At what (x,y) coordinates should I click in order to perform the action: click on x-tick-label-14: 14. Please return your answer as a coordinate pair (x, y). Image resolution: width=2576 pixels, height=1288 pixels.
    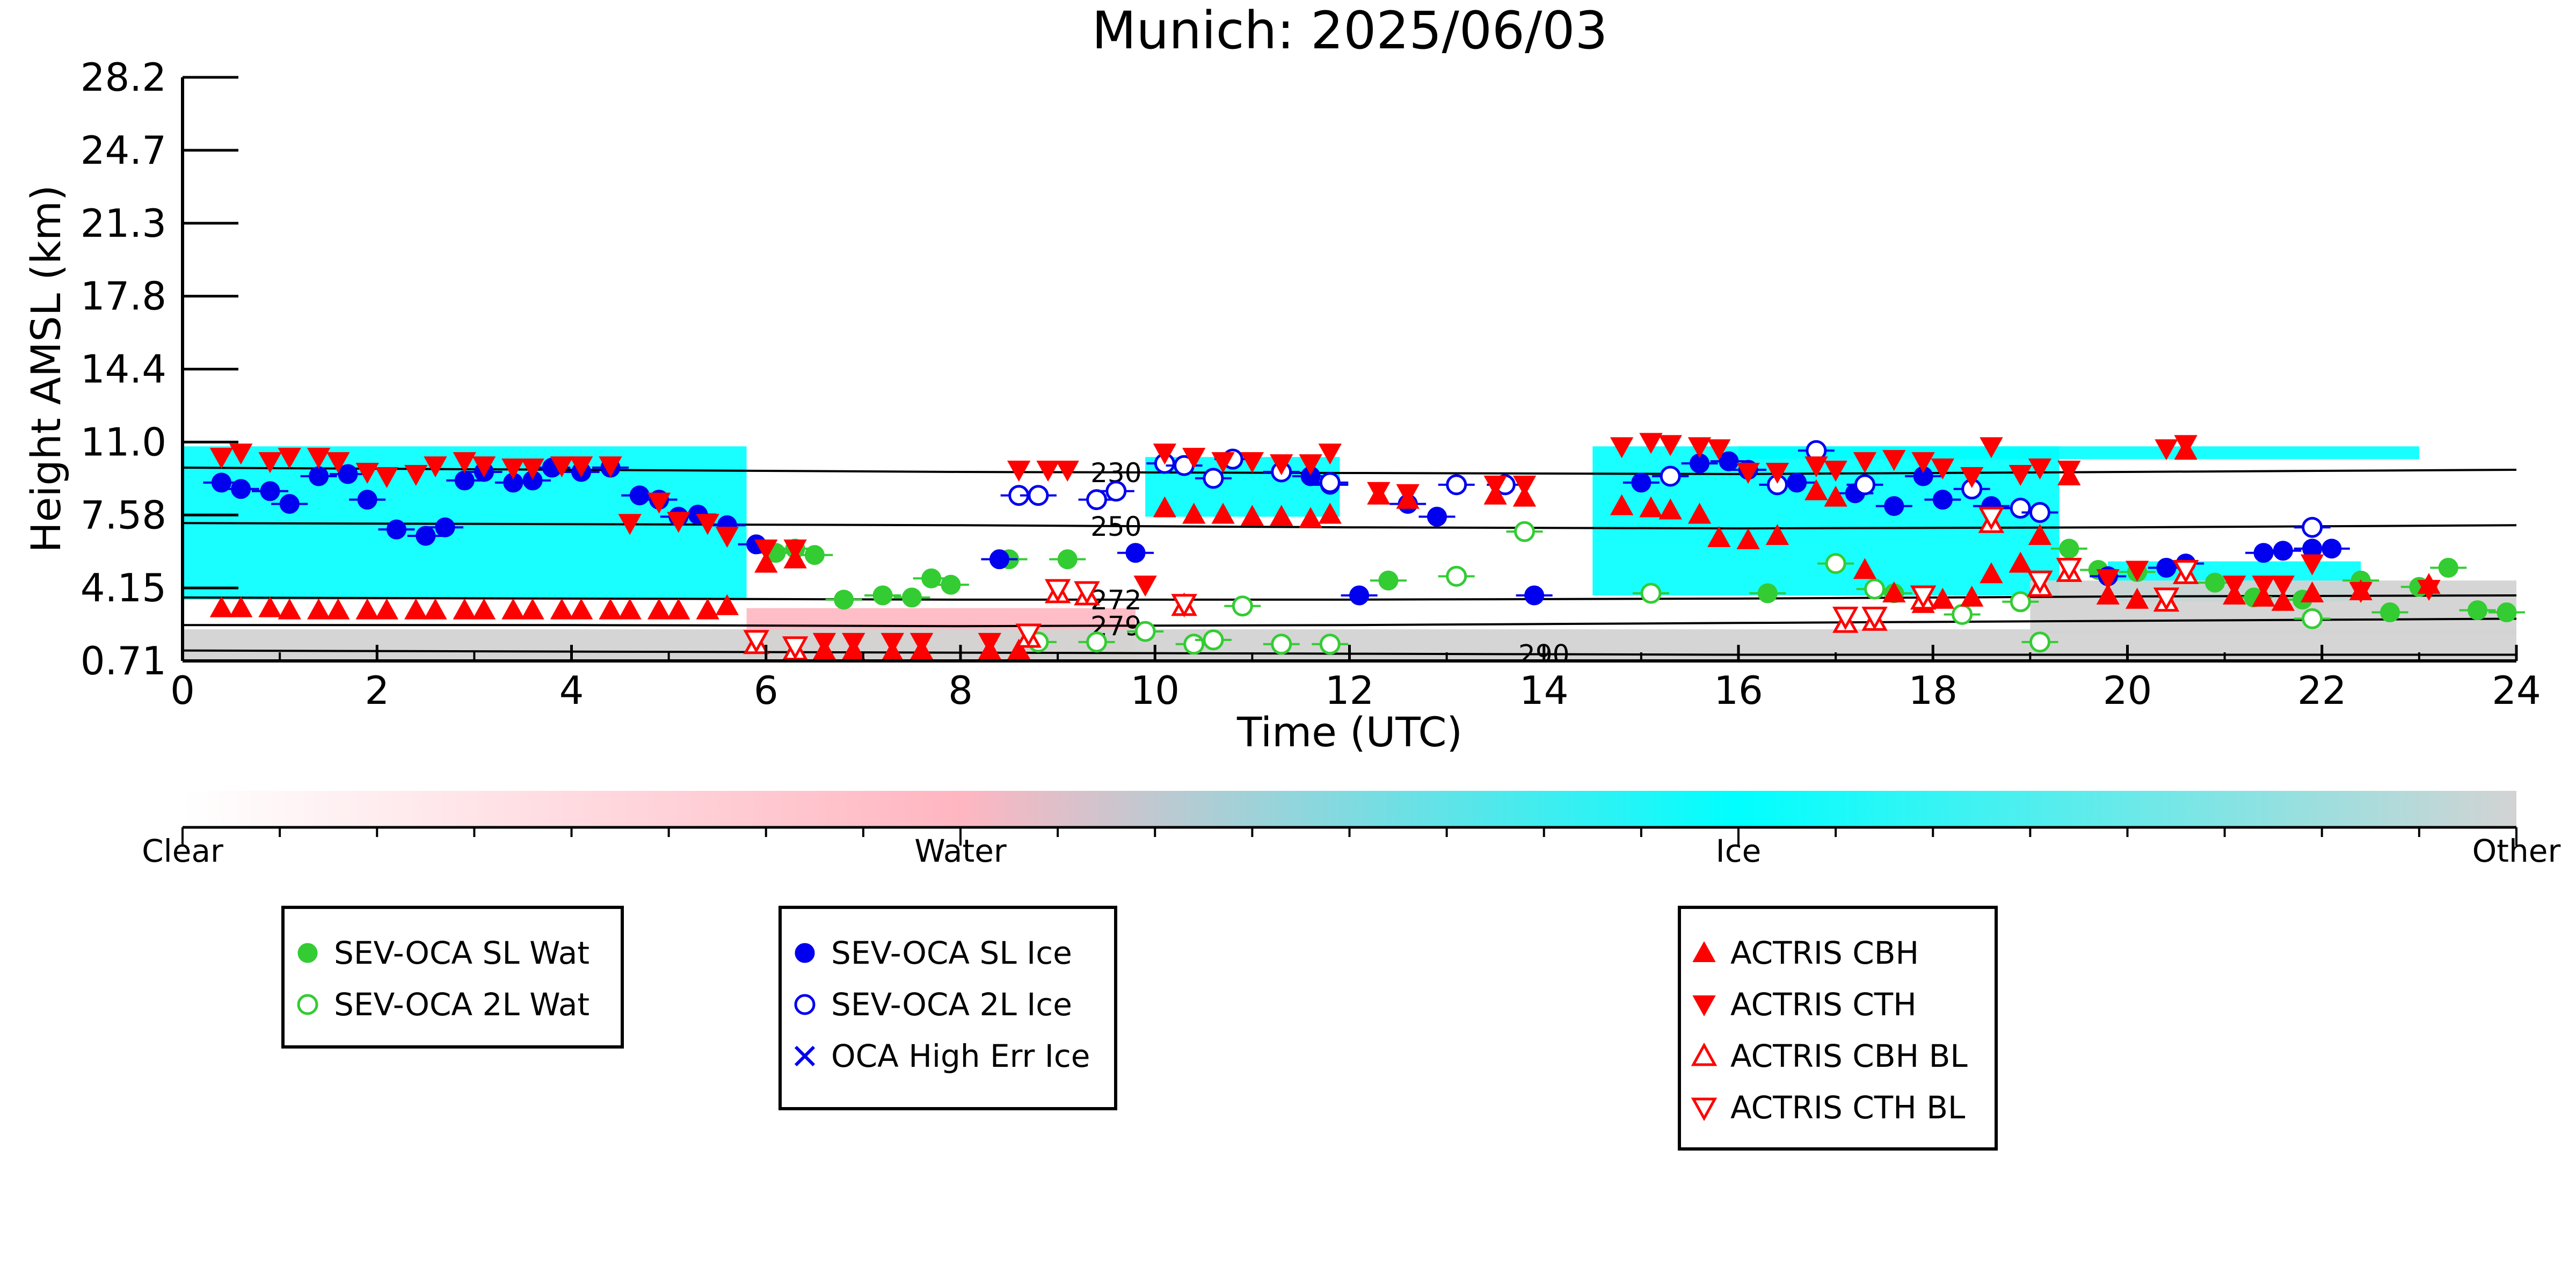
    Looking at the image, I should click on (1544, 690).